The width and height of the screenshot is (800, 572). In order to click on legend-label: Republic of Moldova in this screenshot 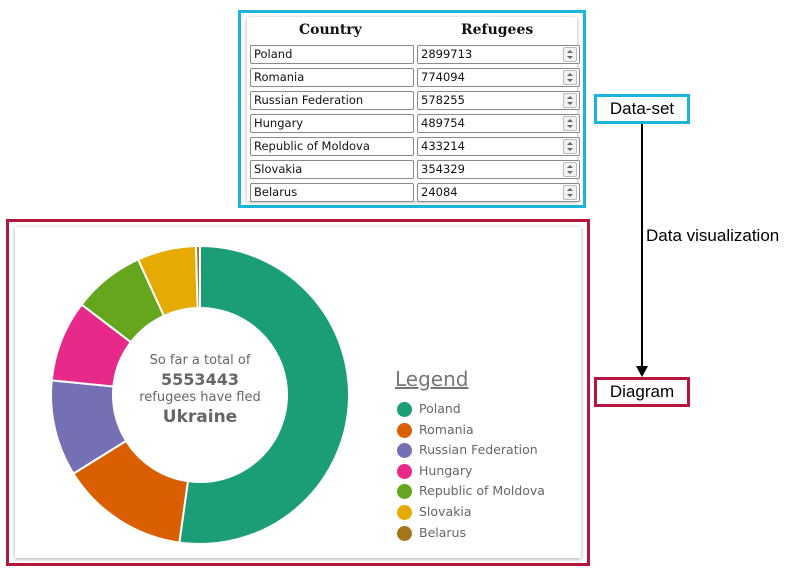, I will do `click(482, 491)`.